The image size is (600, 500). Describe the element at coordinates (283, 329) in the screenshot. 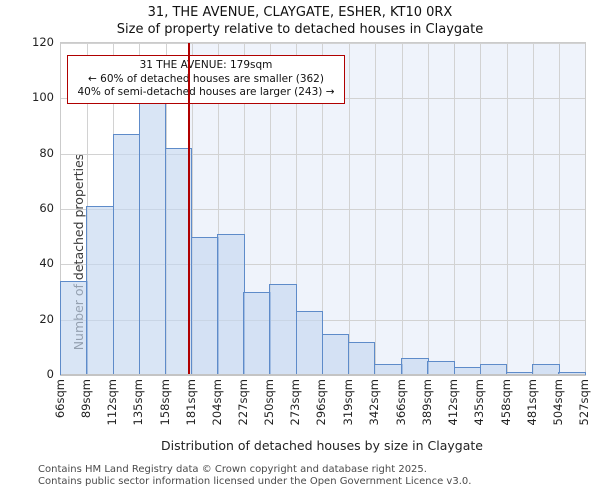

I see `histogram-bar-250sqm` at that location.